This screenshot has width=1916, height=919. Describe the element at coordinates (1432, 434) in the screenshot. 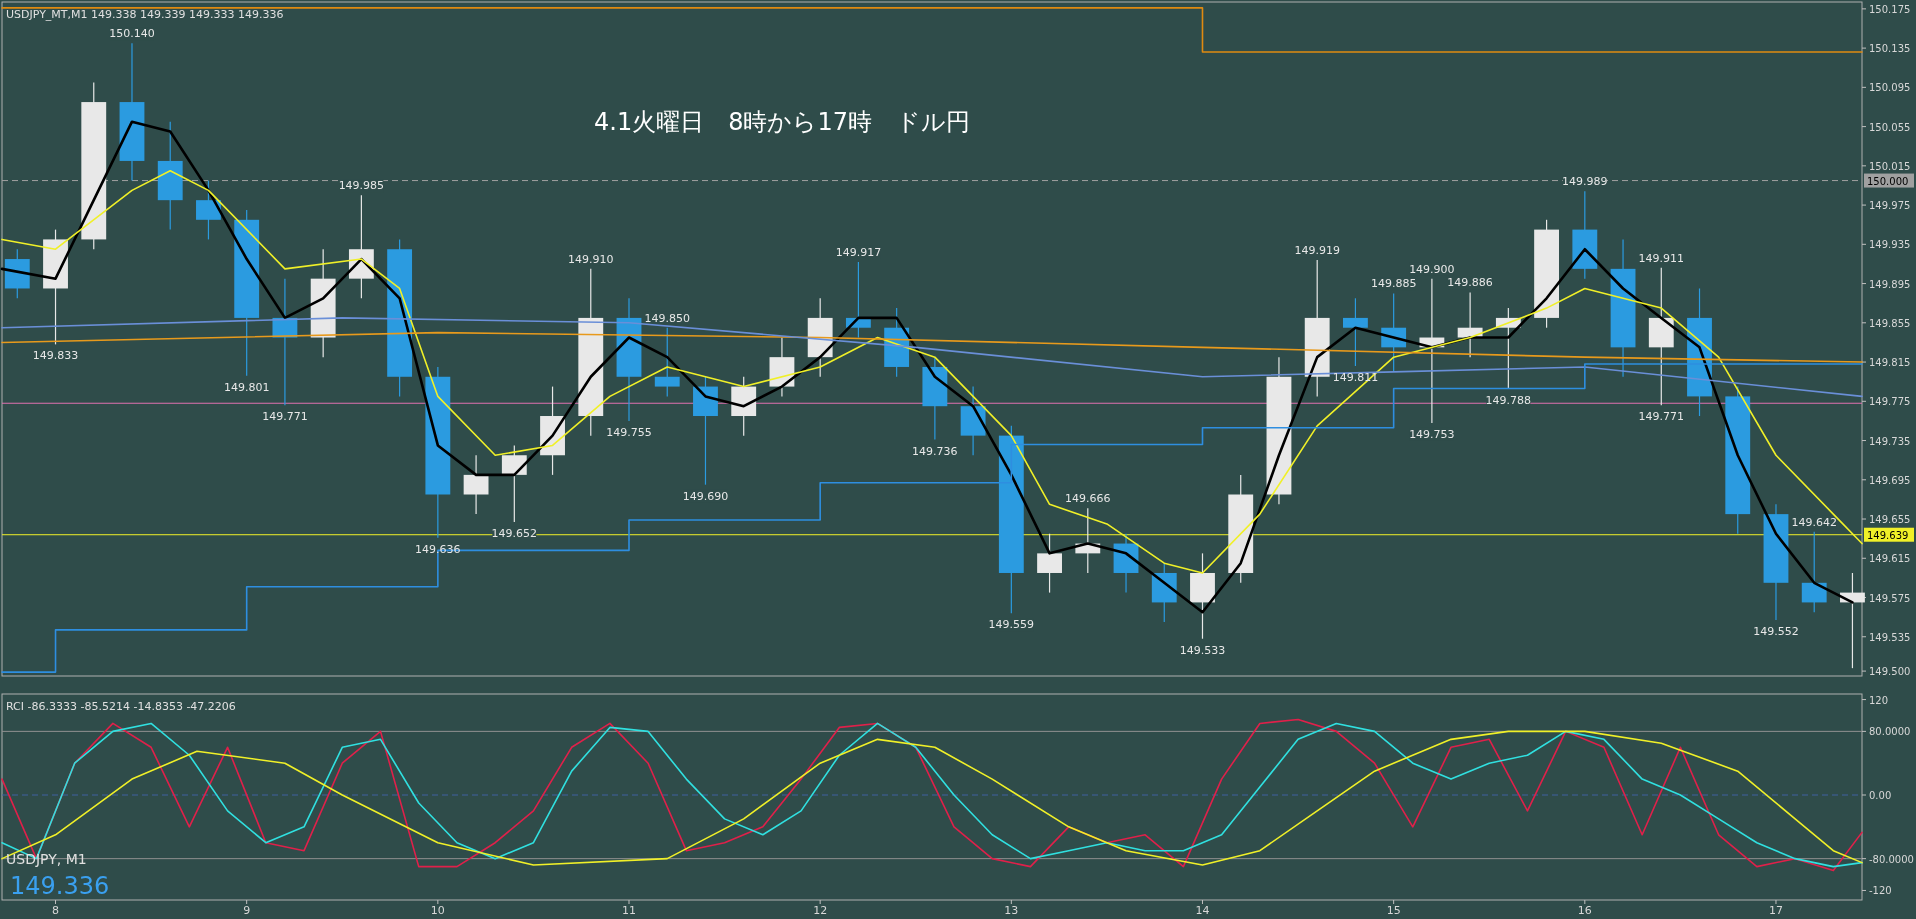

I see `annotation: 149.753` at that location.